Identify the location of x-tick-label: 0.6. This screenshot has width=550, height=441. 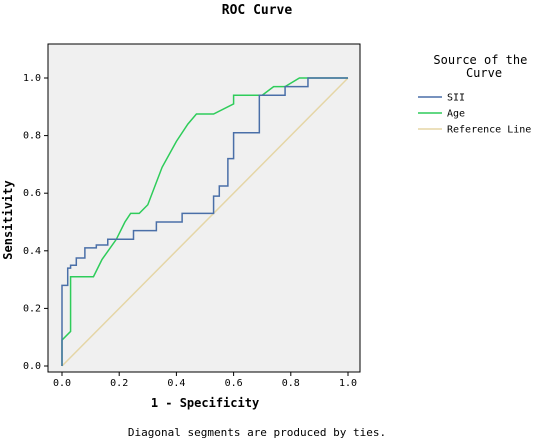
(234, 383).